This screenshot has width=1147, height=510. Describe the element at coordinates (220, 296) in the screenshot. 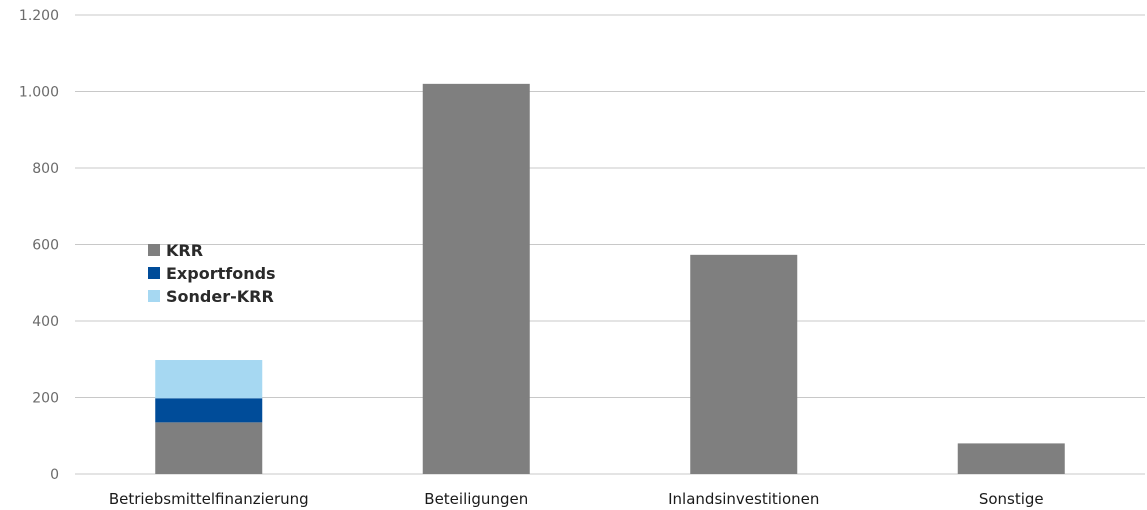

I see `legend-label: Sonder-KRR` at that location.